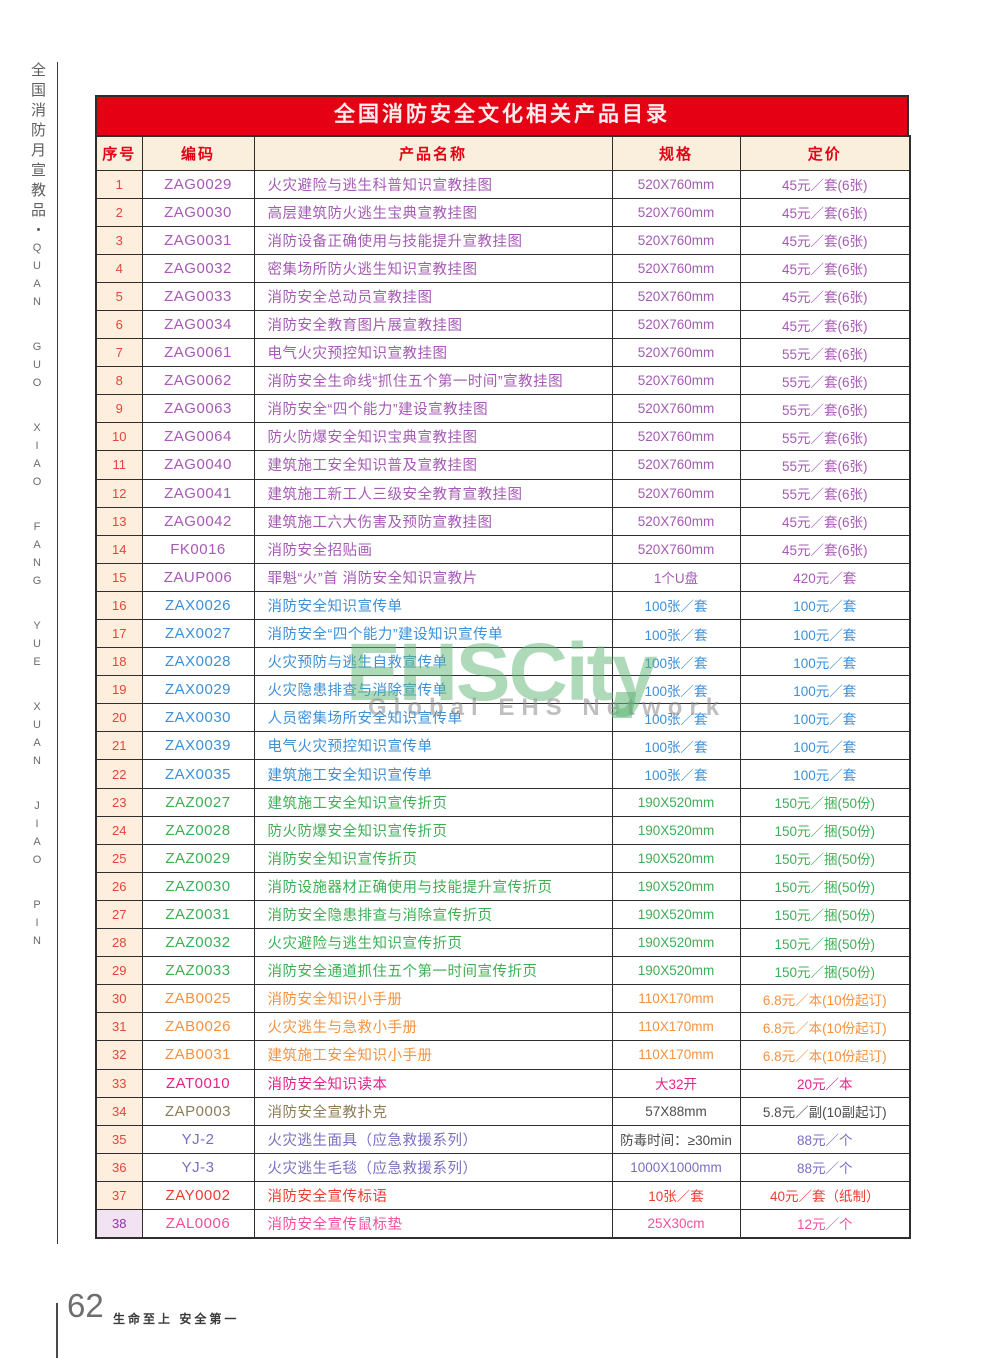 The width and height of the screenshot is (1000, 1358). What do you see at coordinates (433, 240) in the screenshot?
I see `product-name-cell: 消防设备正确使用与技能提升宣教挂图` at bounding box center [433, 240].